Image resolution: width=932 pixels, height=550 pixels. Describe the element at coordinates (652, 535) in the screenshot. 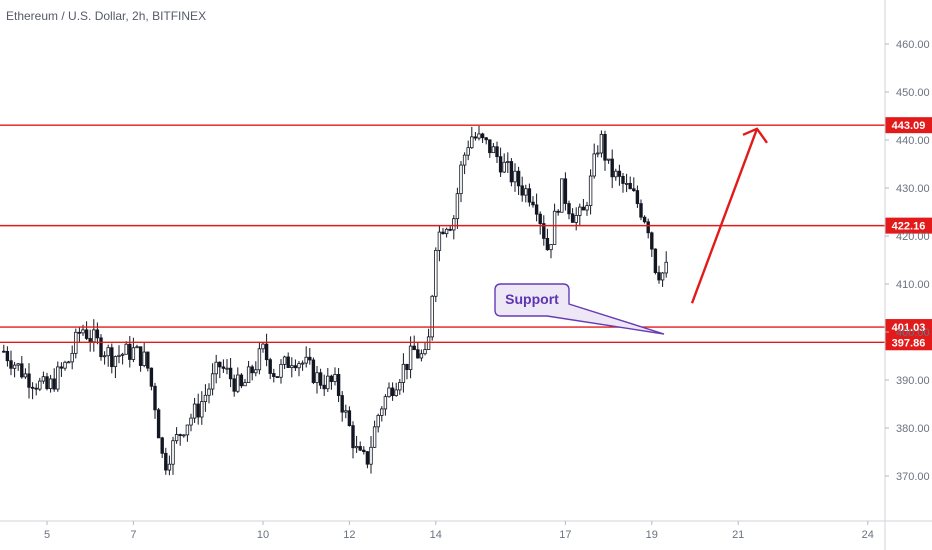

I see `x-tick-label: 19` at that location.